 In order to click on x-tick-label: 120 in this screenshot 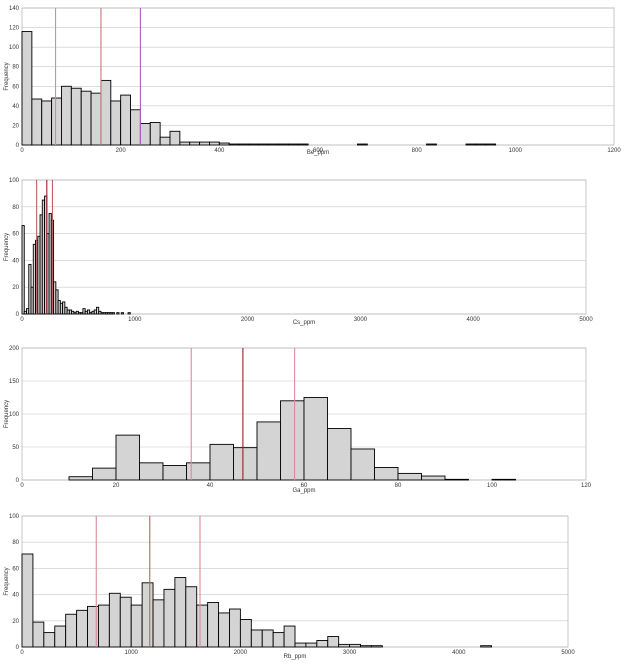, I will do `click(586, 486)`.